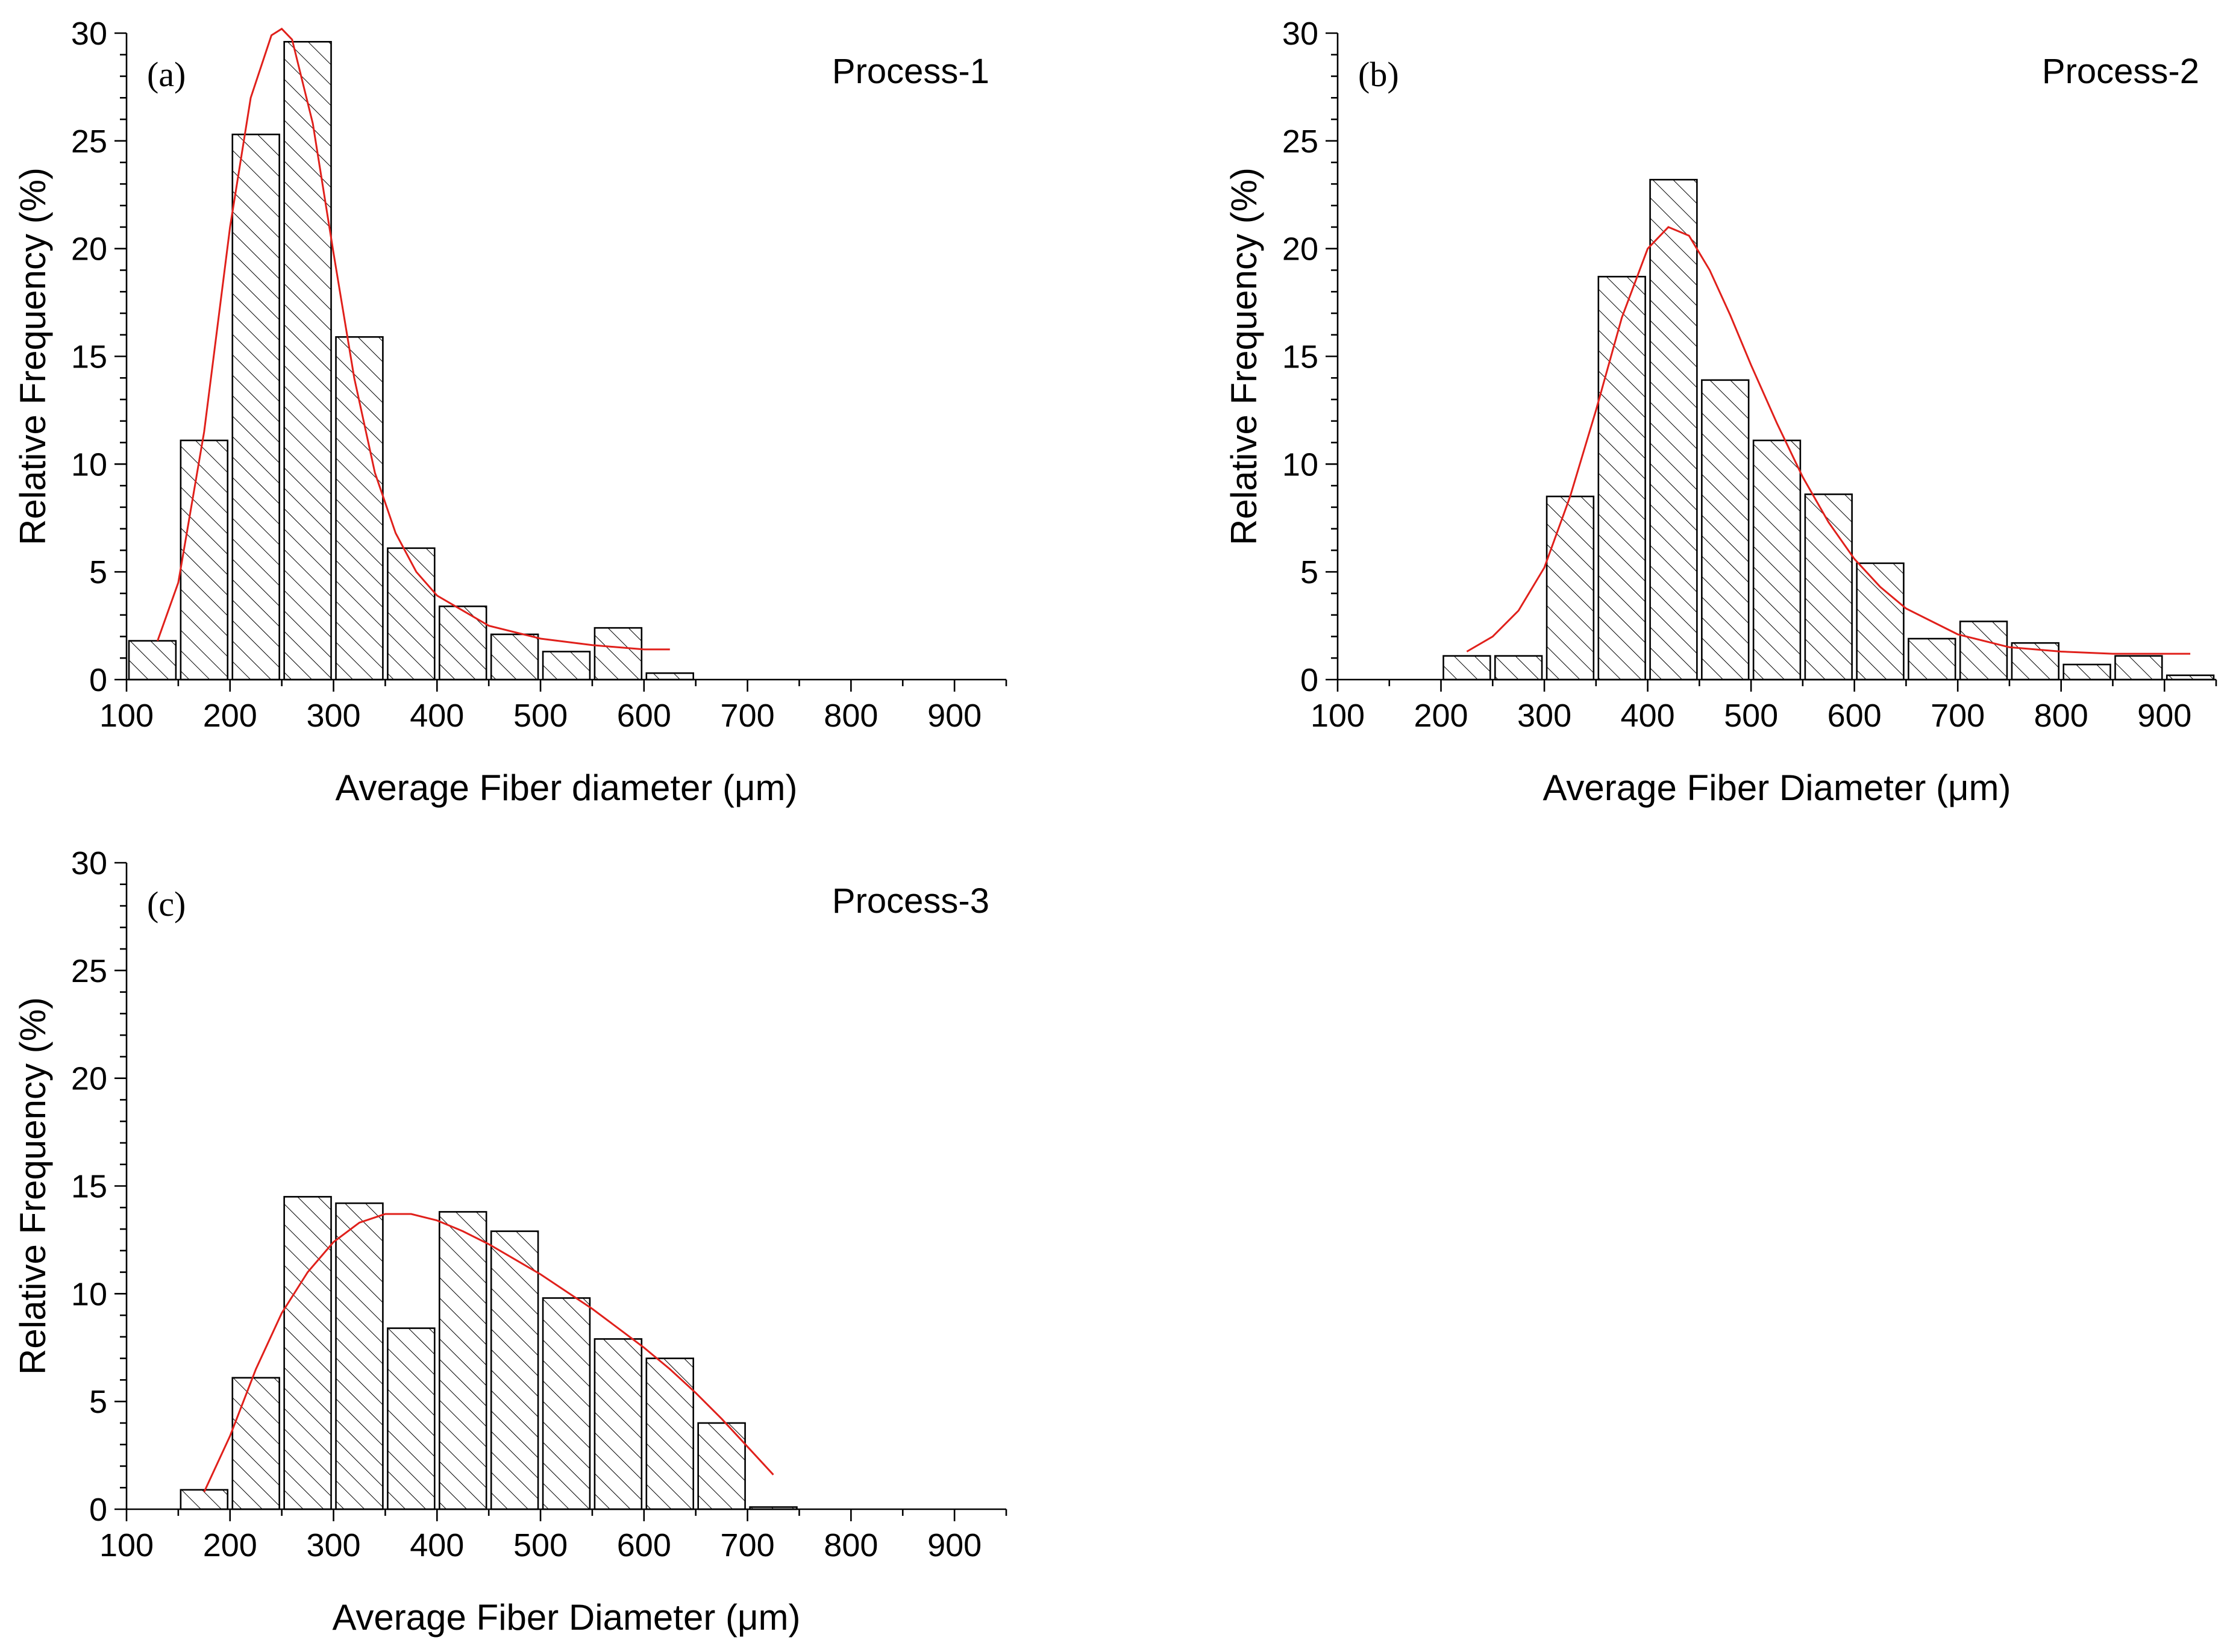 The height and width of the screenshot is (1652, 2233). I want to click on panel-letter: (a), so click(166, 74).